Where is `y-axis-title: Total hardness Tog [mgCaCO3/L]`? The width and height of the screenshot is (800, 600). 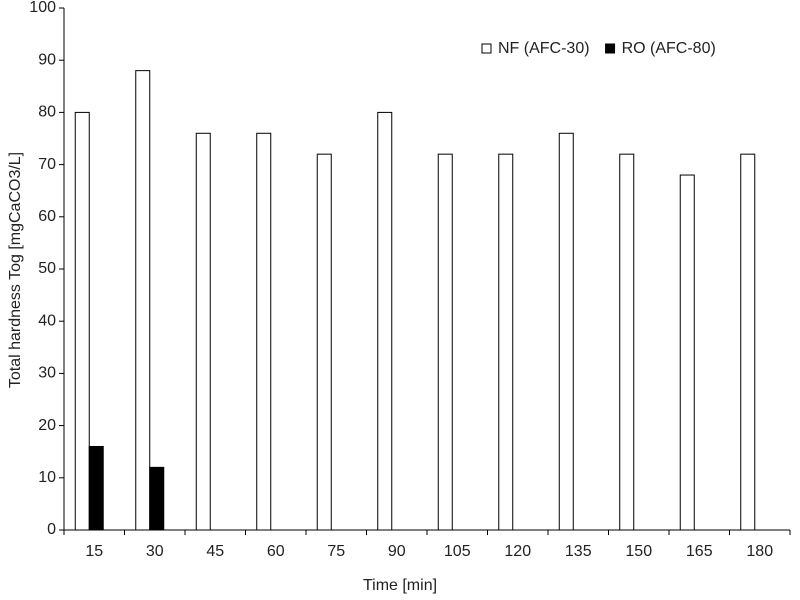
y-axis-title: Total hardness Tog [mgCaCO3/L] is located at coordinates (15, 270).